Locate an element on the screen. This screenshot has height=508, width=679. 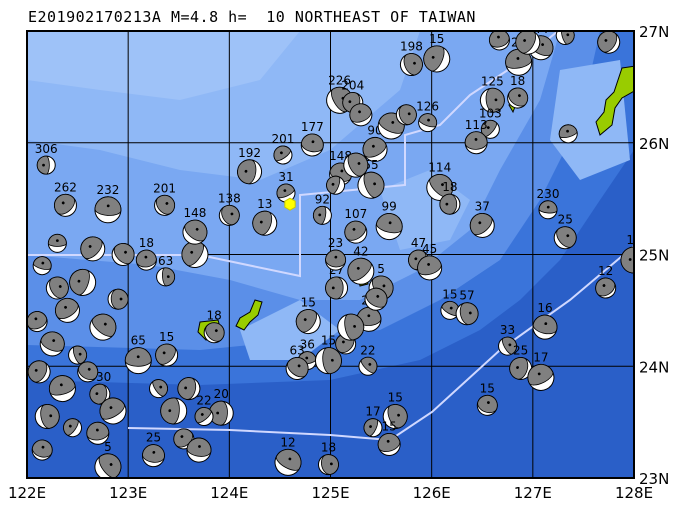
depth-label: 92 is located at coordinates (322, 199).